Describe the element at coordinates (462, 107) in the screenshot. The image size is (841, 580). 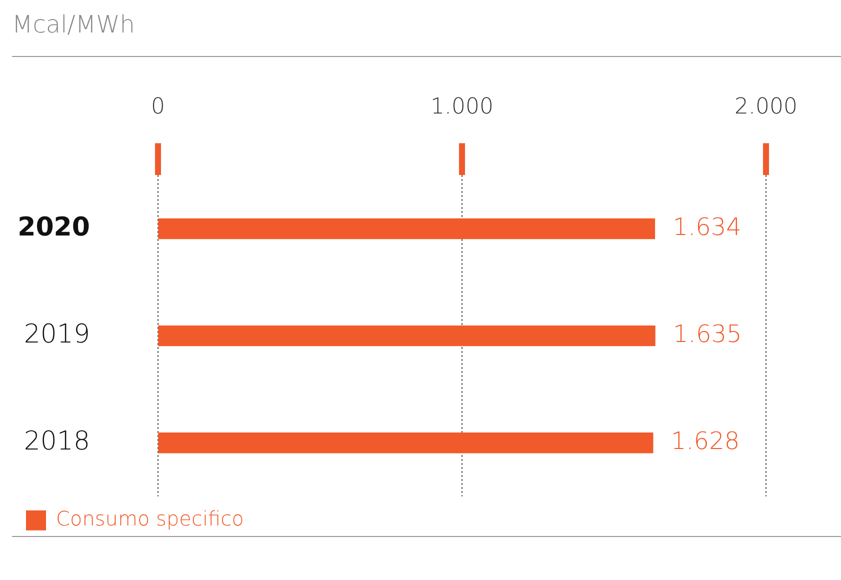
I see `x-tick-label: 1.000` at that location.